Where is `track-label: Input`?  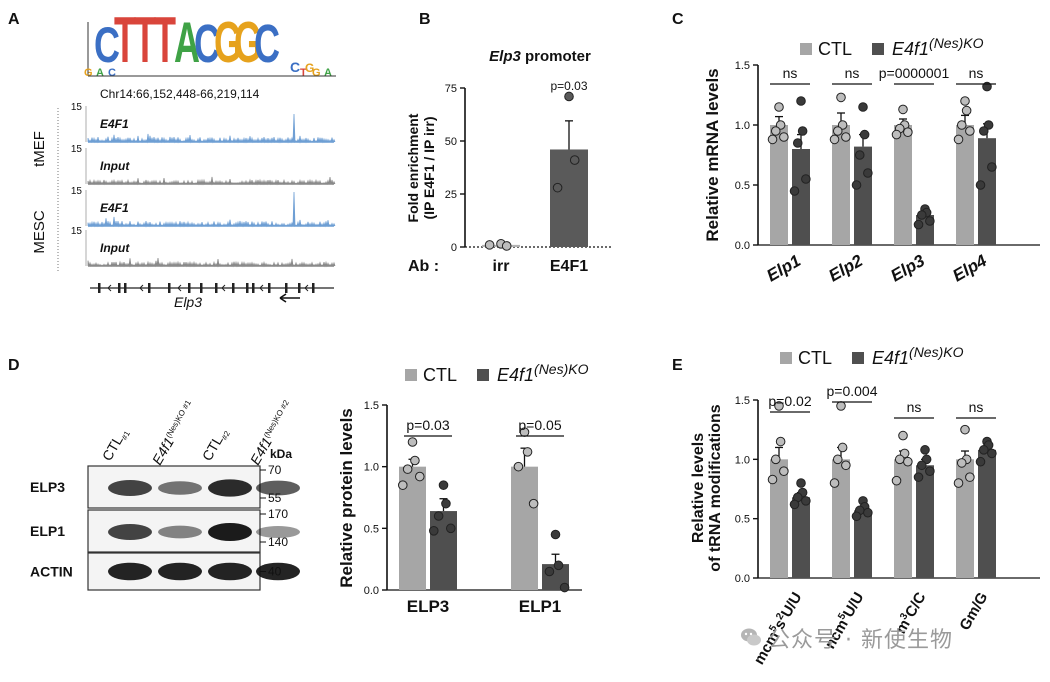 track-label: Input is located at coordinates (115, 166).